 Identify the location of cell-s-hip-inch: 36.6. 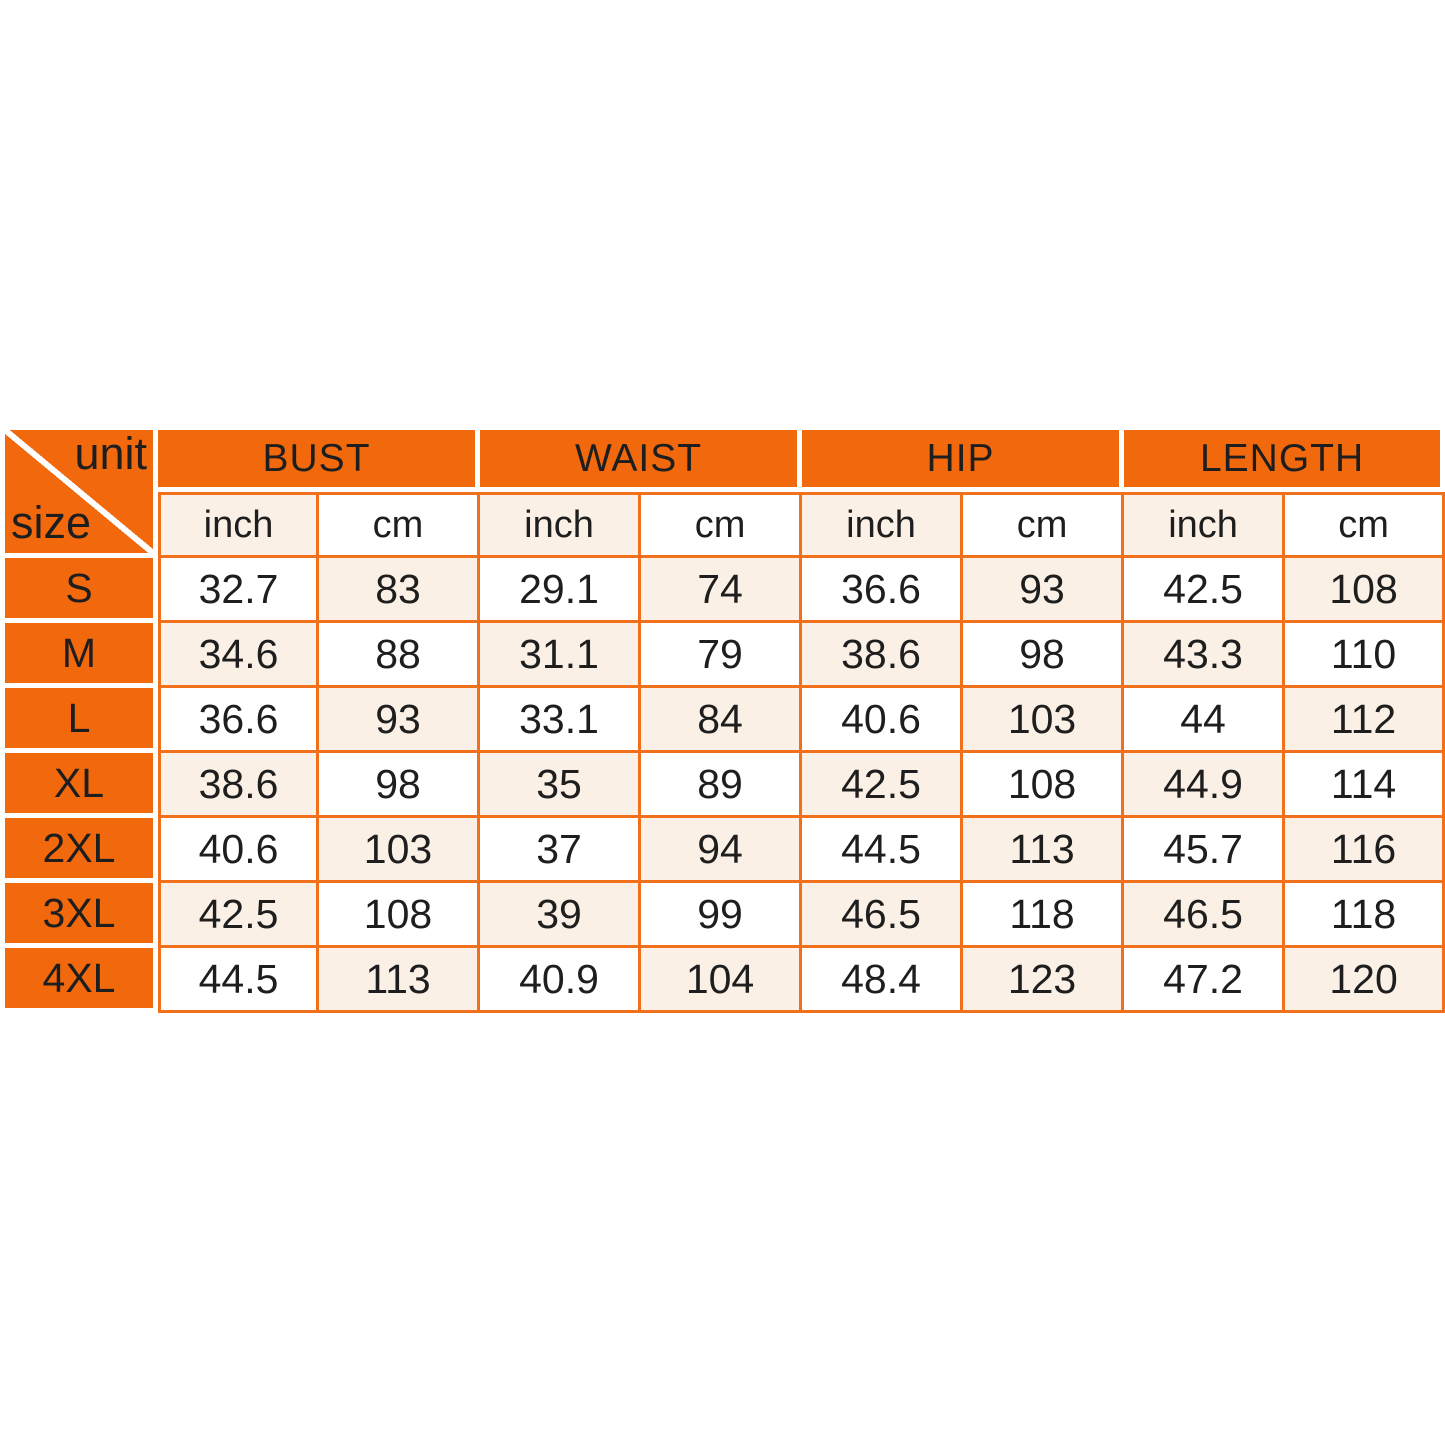
(883, 590).